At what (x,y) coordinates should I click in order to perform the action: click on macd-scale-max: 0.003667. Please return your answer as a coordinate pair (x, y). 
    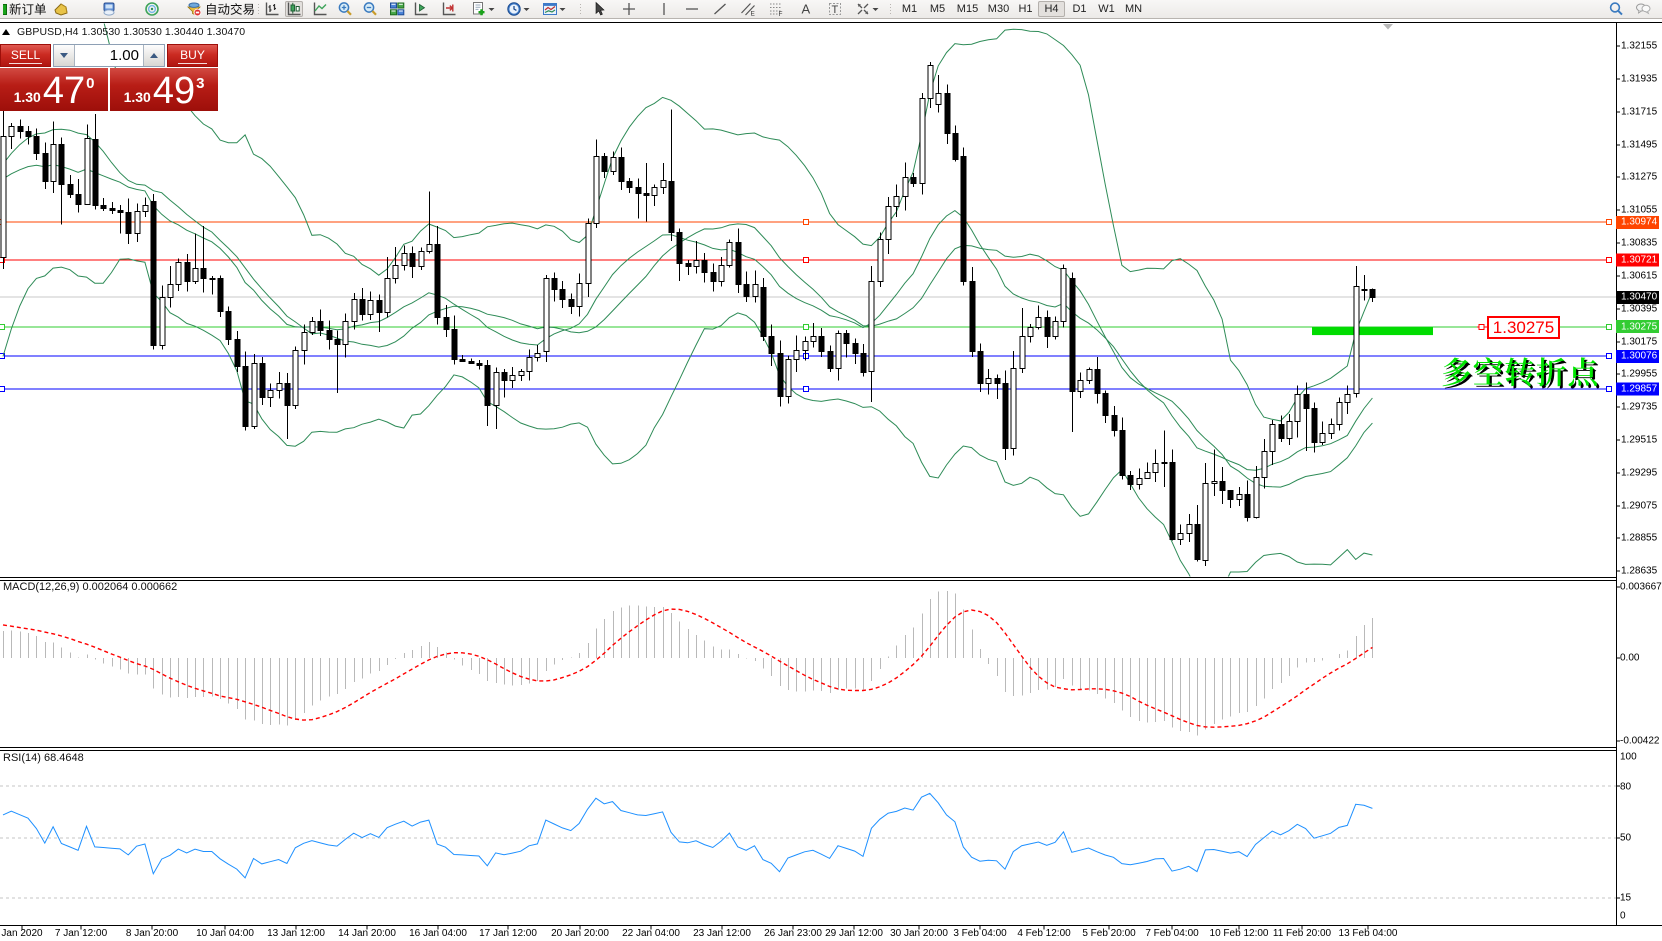
    Looking at the image, I should click on (1641, 587).